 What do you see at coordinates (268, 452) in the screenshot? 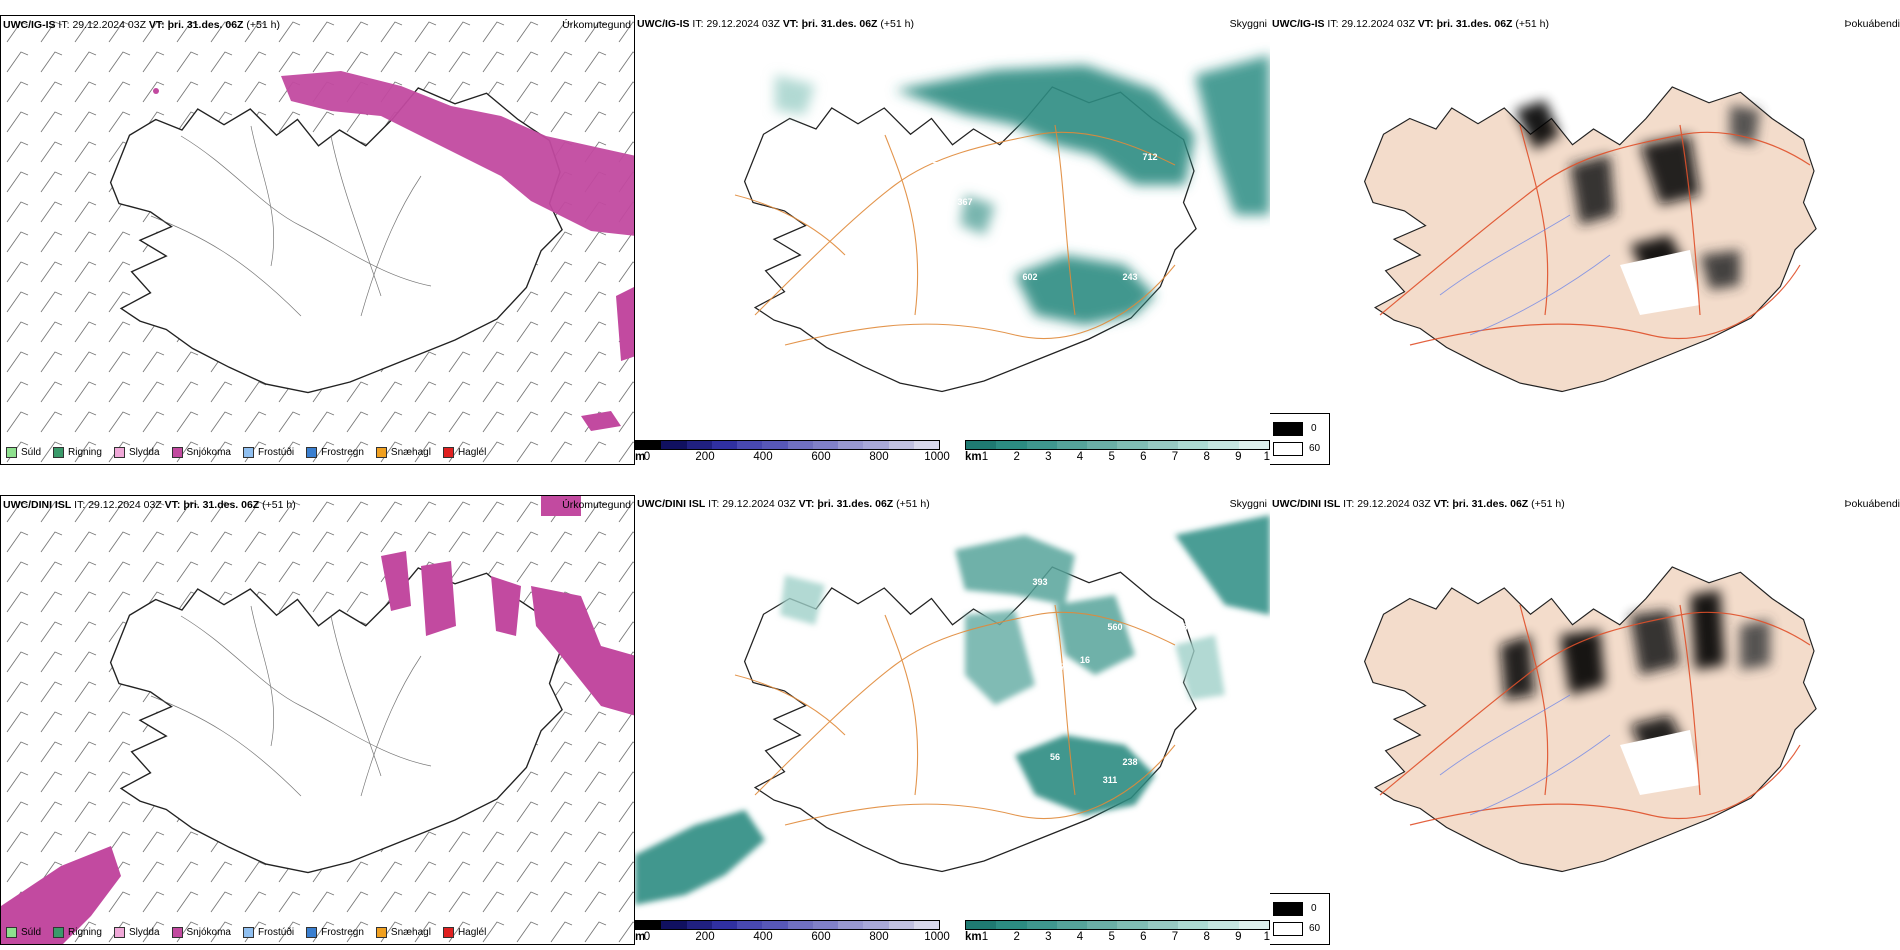
I see `legend-item: Frostúði` at bounding box center [268, 452].